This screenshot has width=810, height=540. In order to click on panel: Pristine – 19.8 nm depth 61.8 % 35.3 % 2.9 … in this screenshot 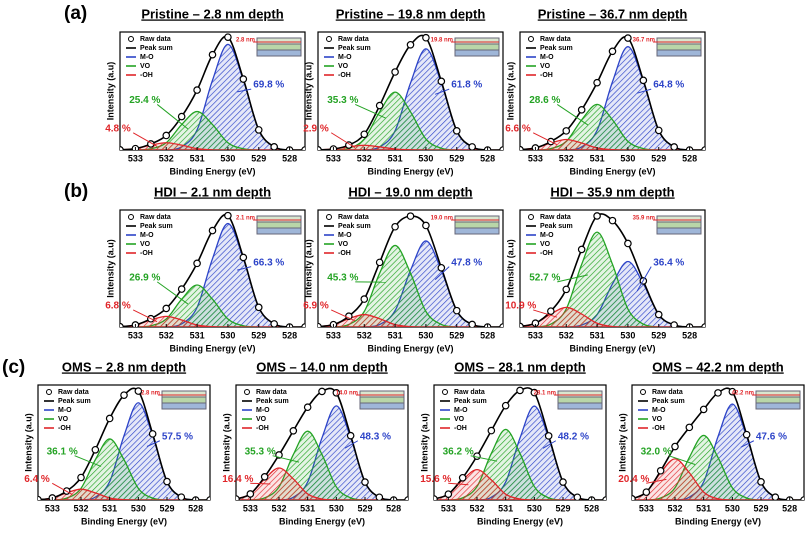, I will do `click(403, 91)`.